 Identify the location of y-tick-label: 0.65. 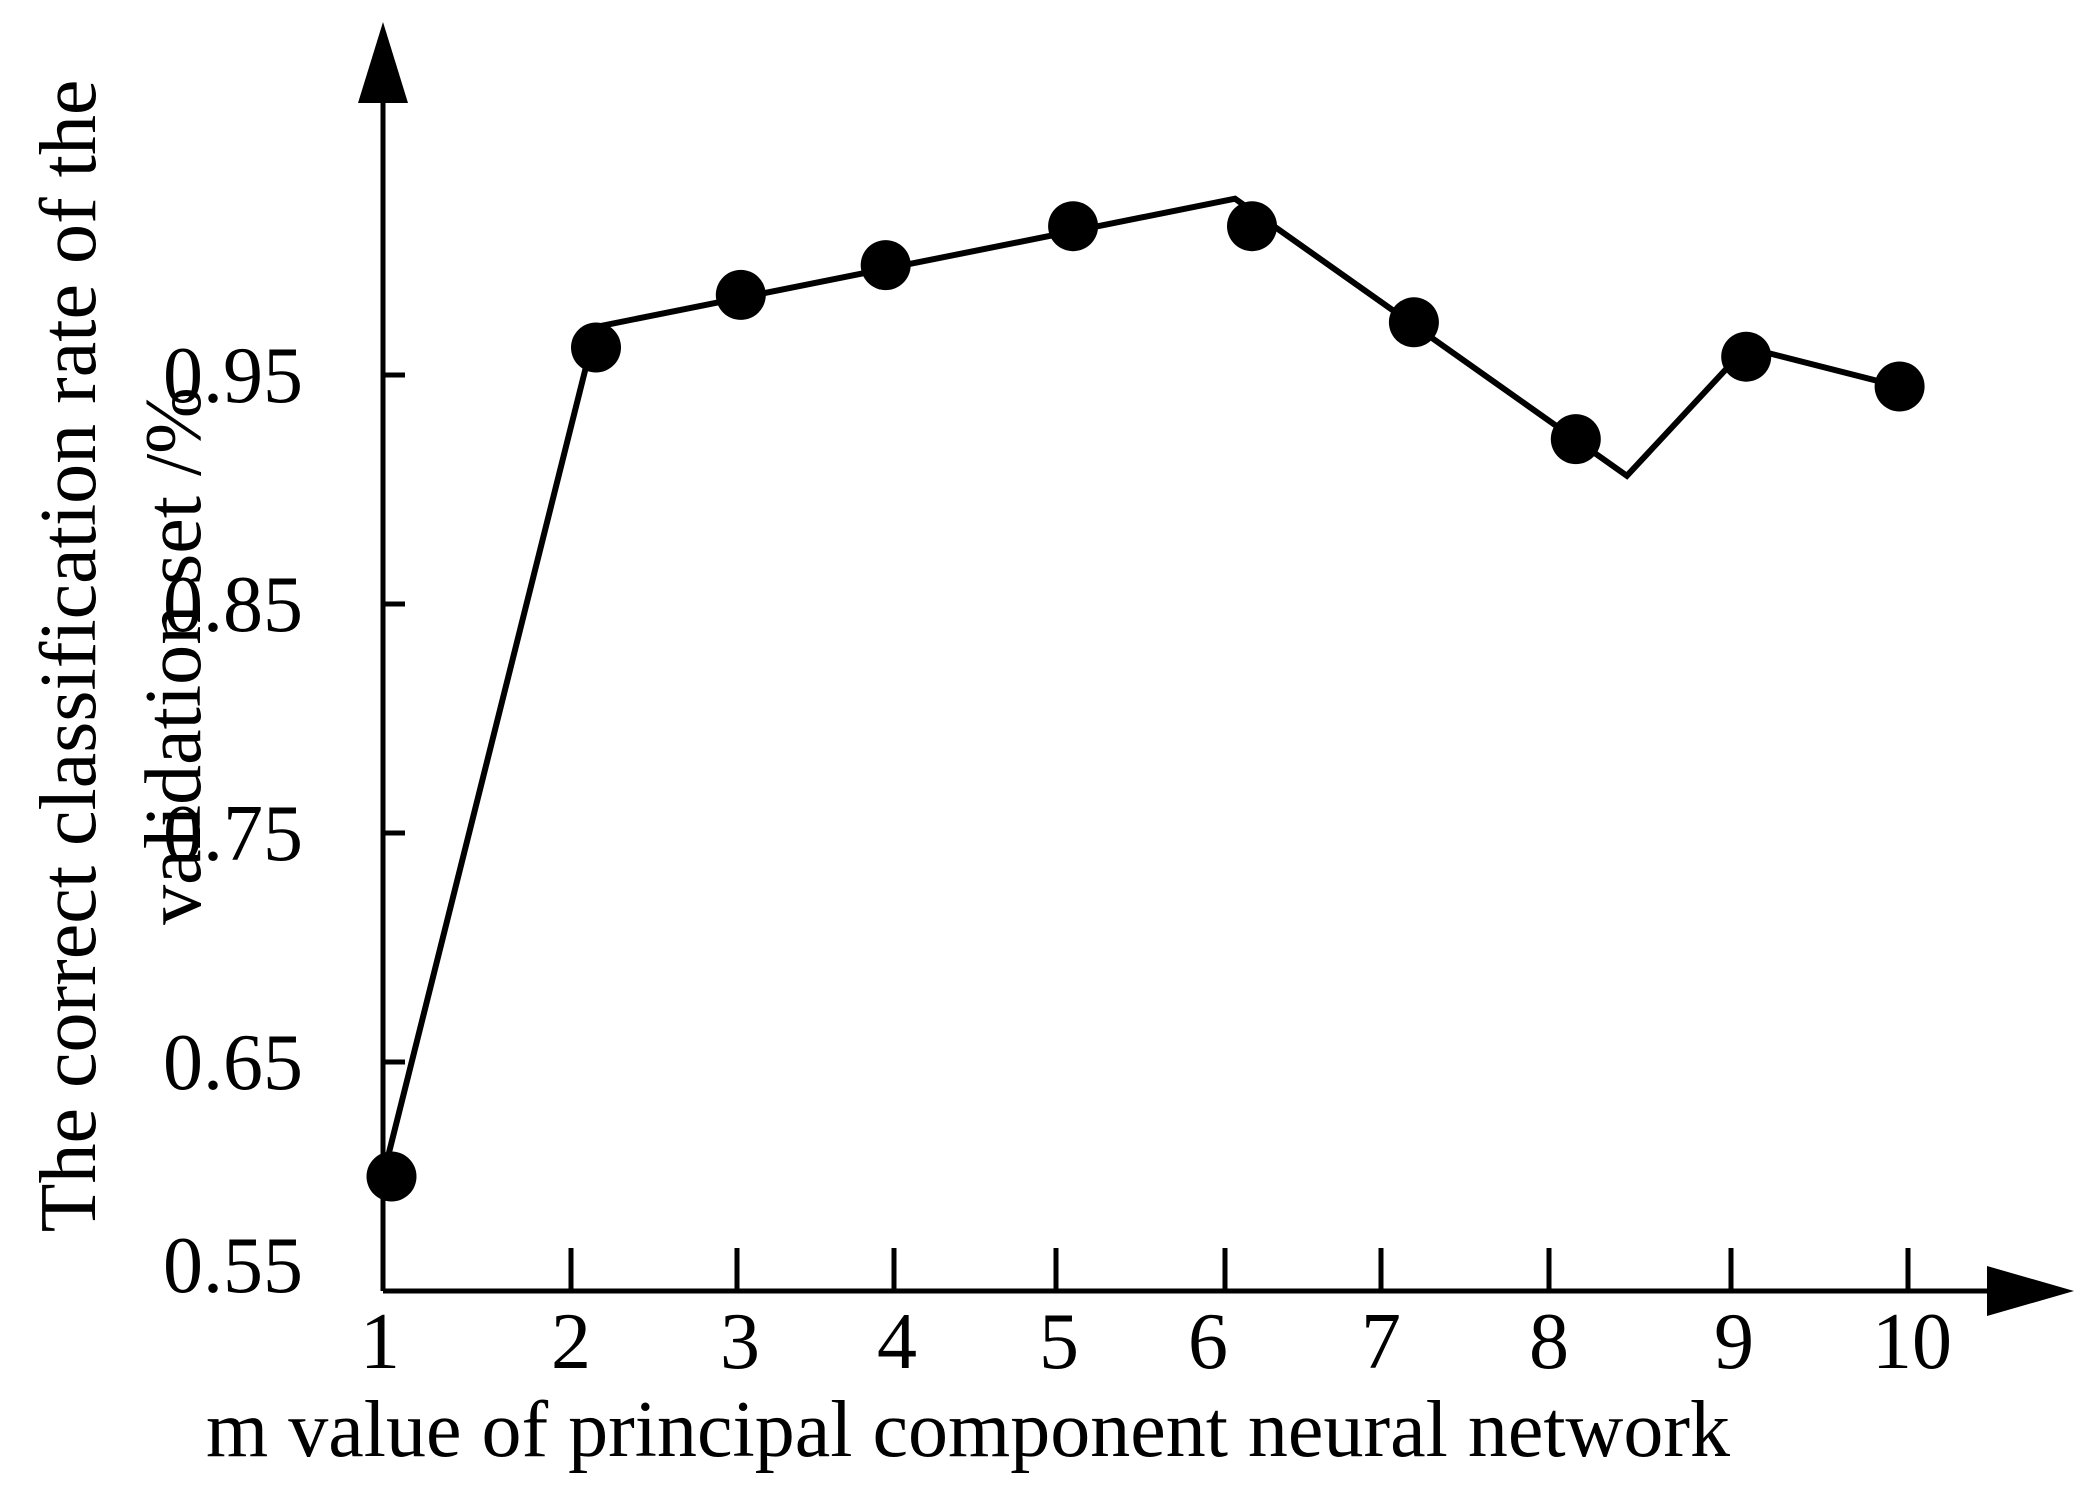
(233, 1063).